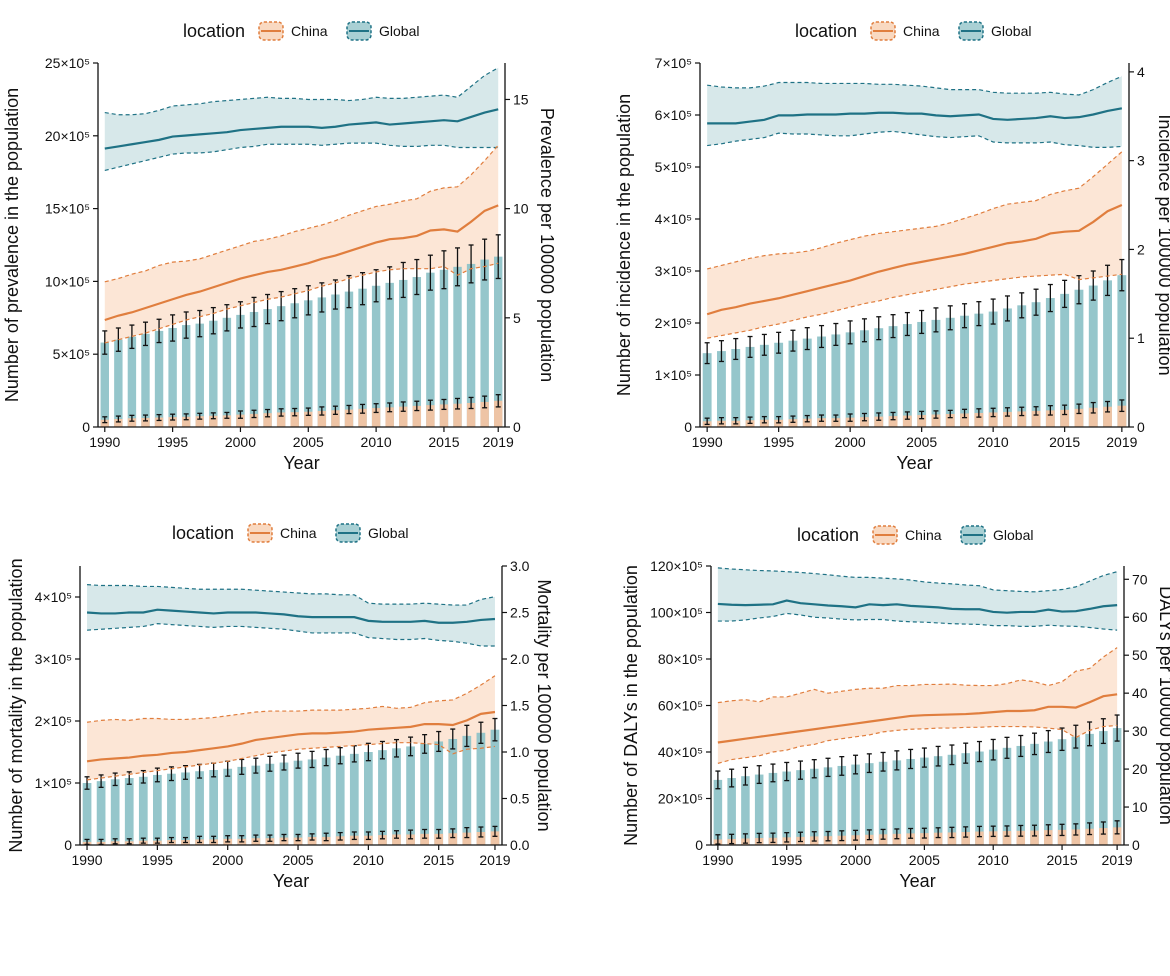  Describe the element at coordinates (1079, 290) in the screenshot. I see `errorbar-global-2016` at that location.